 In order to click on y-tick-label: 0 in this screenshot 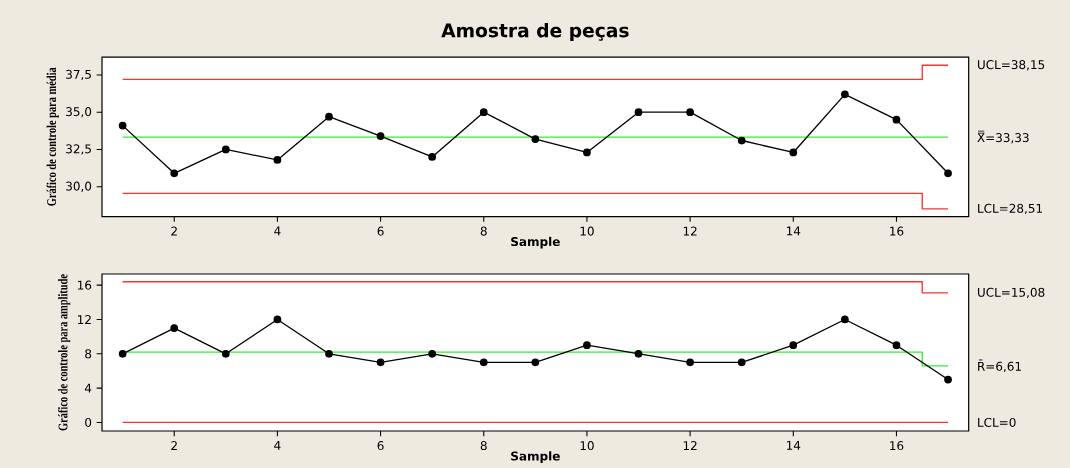, I will do `click(88, 422)`.